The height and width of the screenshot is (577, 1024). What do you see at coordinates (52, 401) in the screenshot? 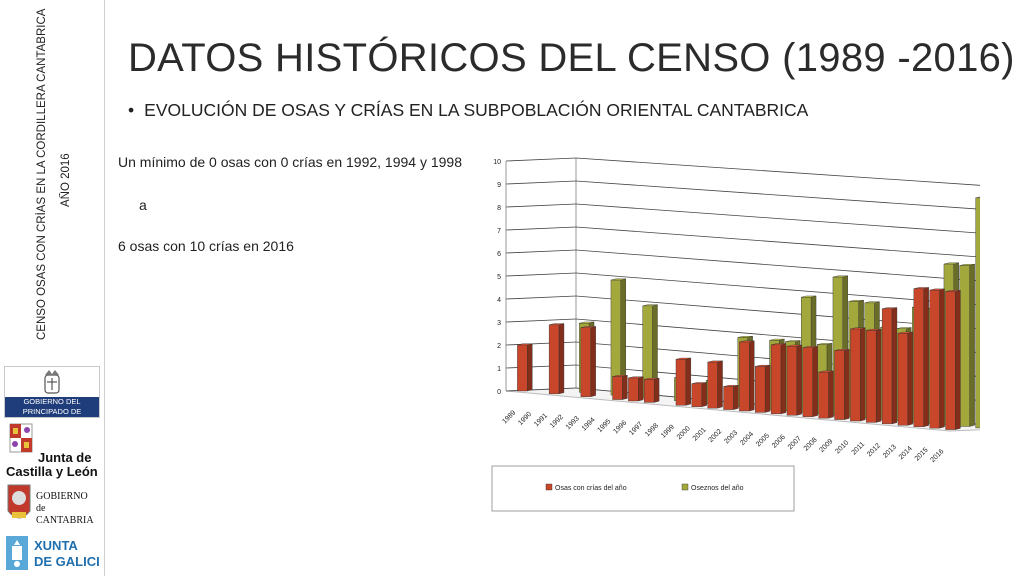
I see `asturias-label-line1: GOBIERNO DEL` at bounding box center [52, 401].